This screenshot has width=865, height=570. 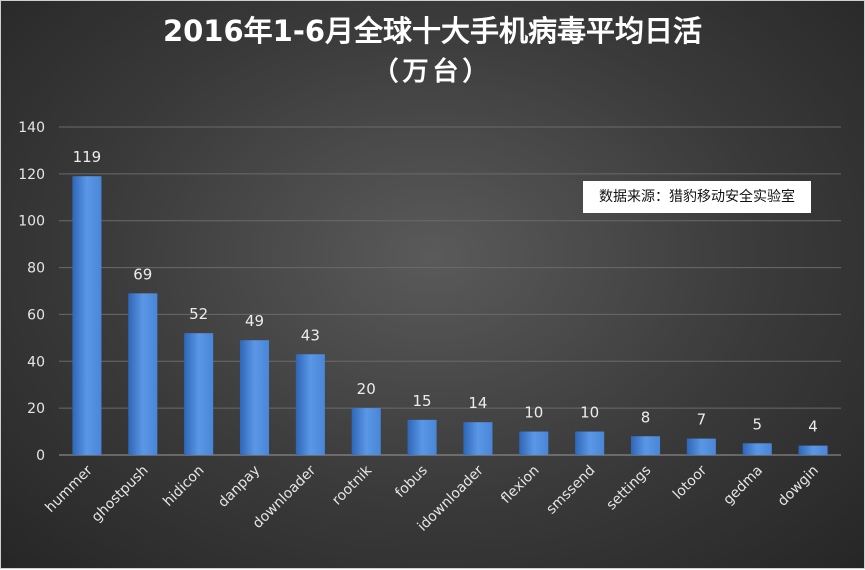 What do you see at coordinates (798, 486) in the screenshot?
I see `x-tick-label: dowgin` at bounding box center [798, 486].